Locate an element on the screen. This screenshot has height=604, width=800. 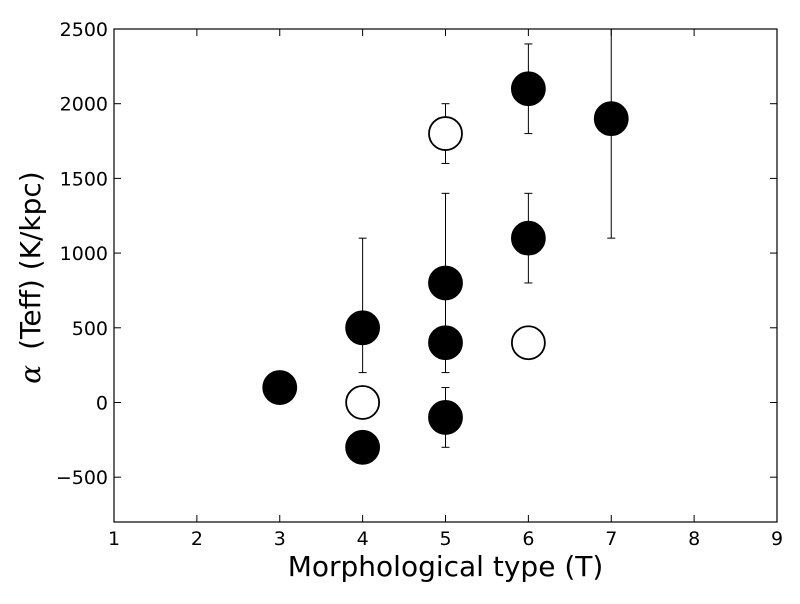
y-axis-title: α (Teff) (K/kpc) is located at coordinates (30, 277).